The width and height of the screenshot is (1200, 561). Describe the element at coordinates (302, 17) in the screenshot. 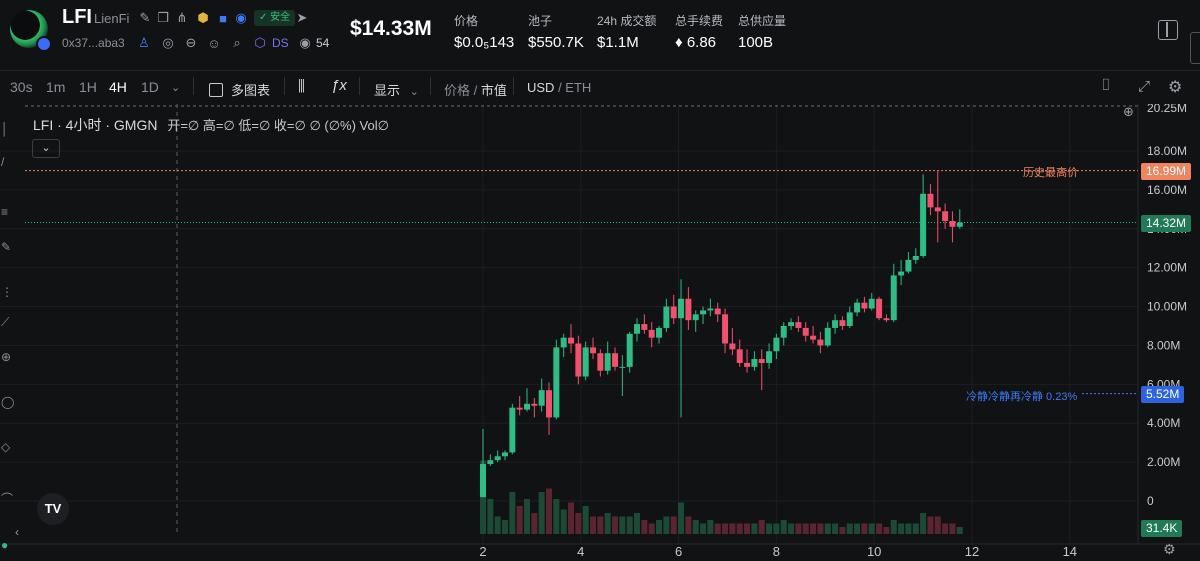

I see `telegram-icon: ➤` at that location.